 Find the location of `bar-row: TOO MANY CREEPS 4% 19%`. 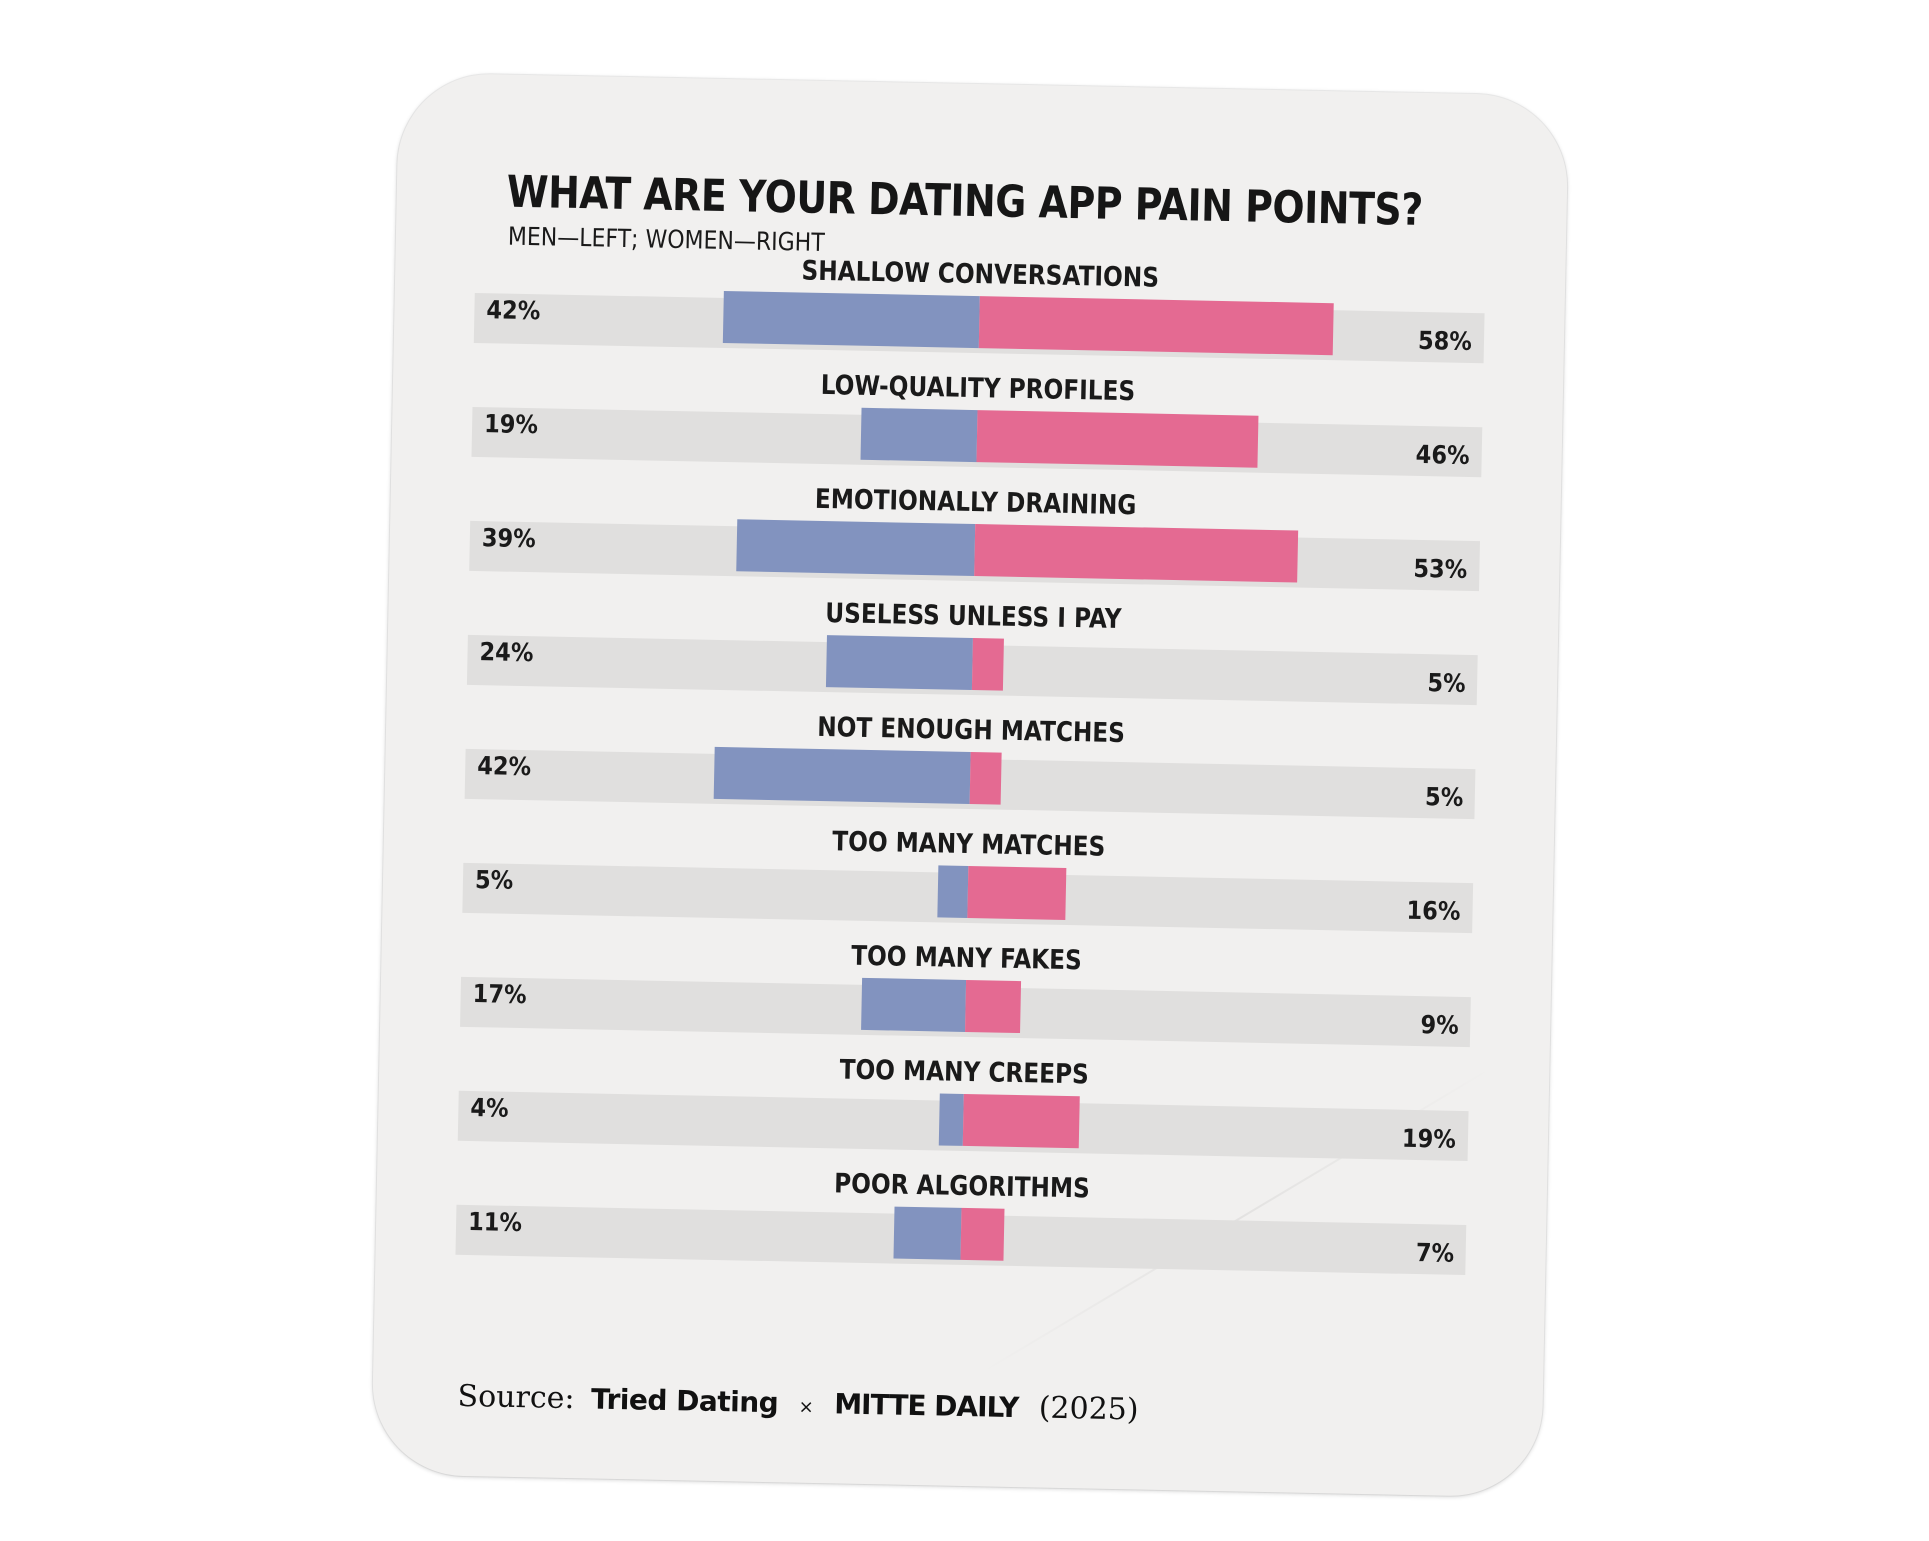

bar-row: TOO MANY CREEPS 4% 19% is located at coordinates (963, 1113).